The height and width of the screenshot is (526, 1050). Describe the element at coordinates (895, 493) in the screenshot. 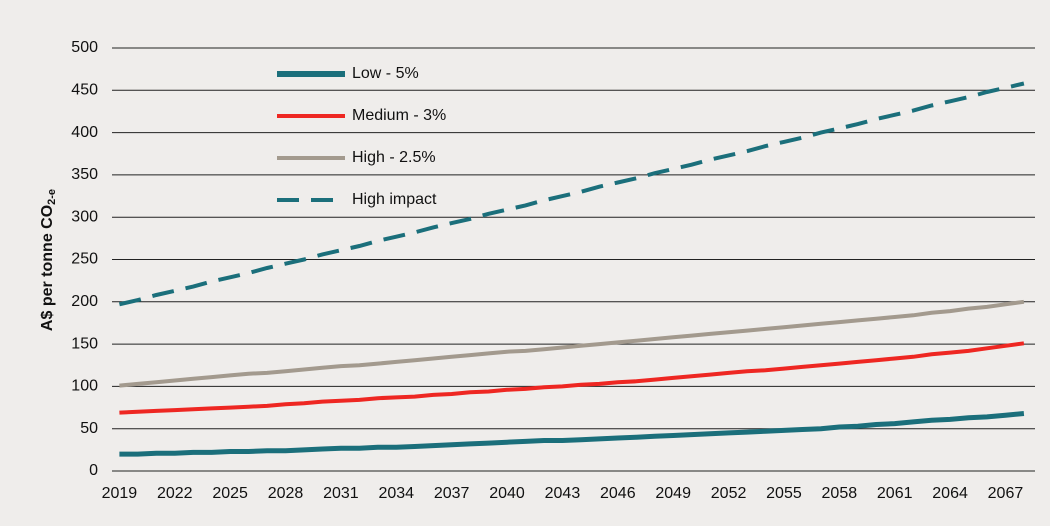

I see `x-tick-label: 2061` at that location.